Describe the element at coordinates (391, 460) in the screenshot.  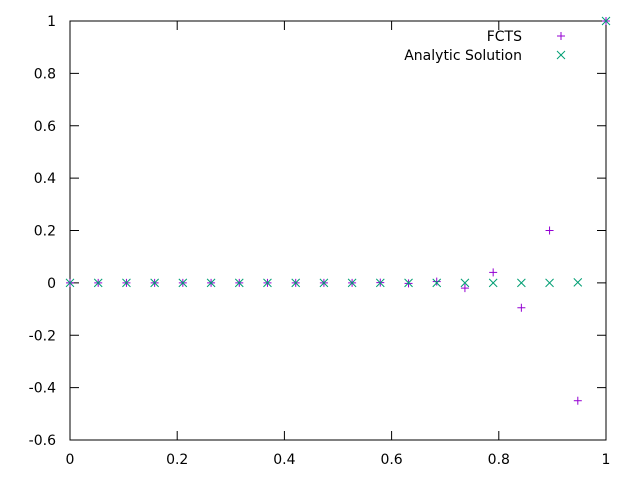
I see `x-tick-label: 0.6` at that location.